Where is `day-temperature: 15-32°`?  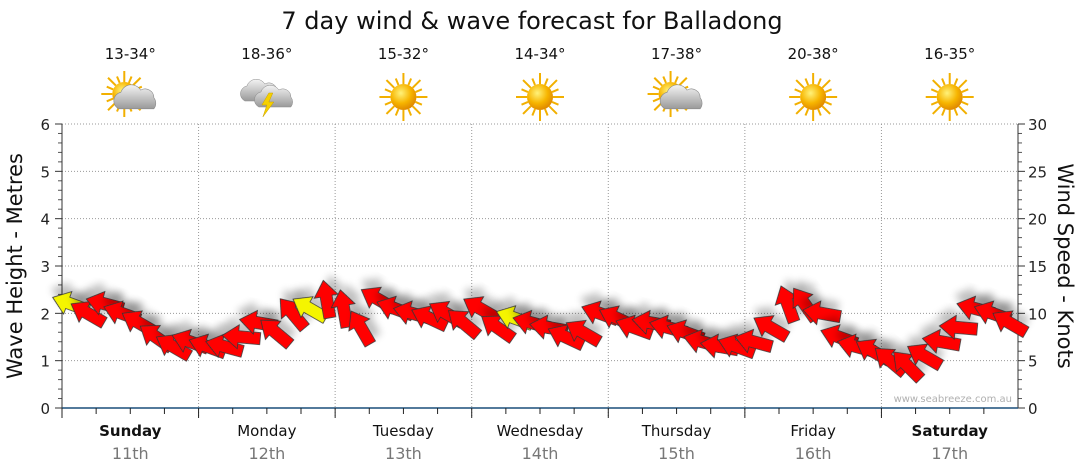 day-temperature: 15-32° is located at coordinates (403, 54).